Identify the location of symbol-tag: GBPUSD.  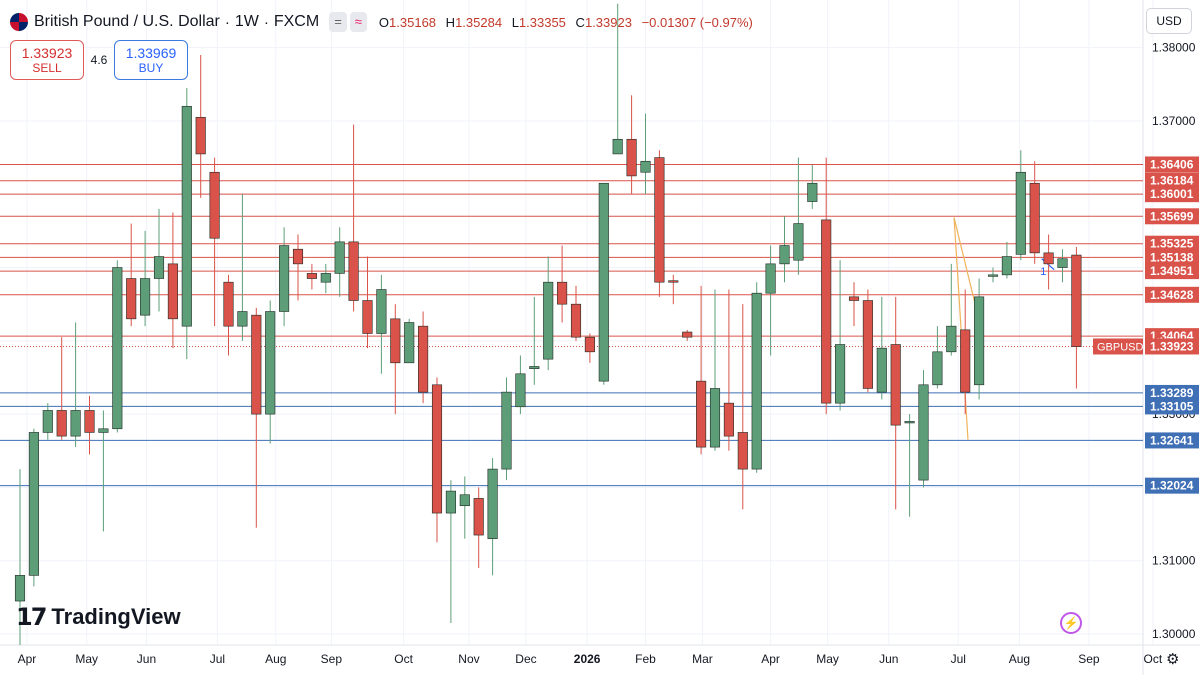
(1120, 347).